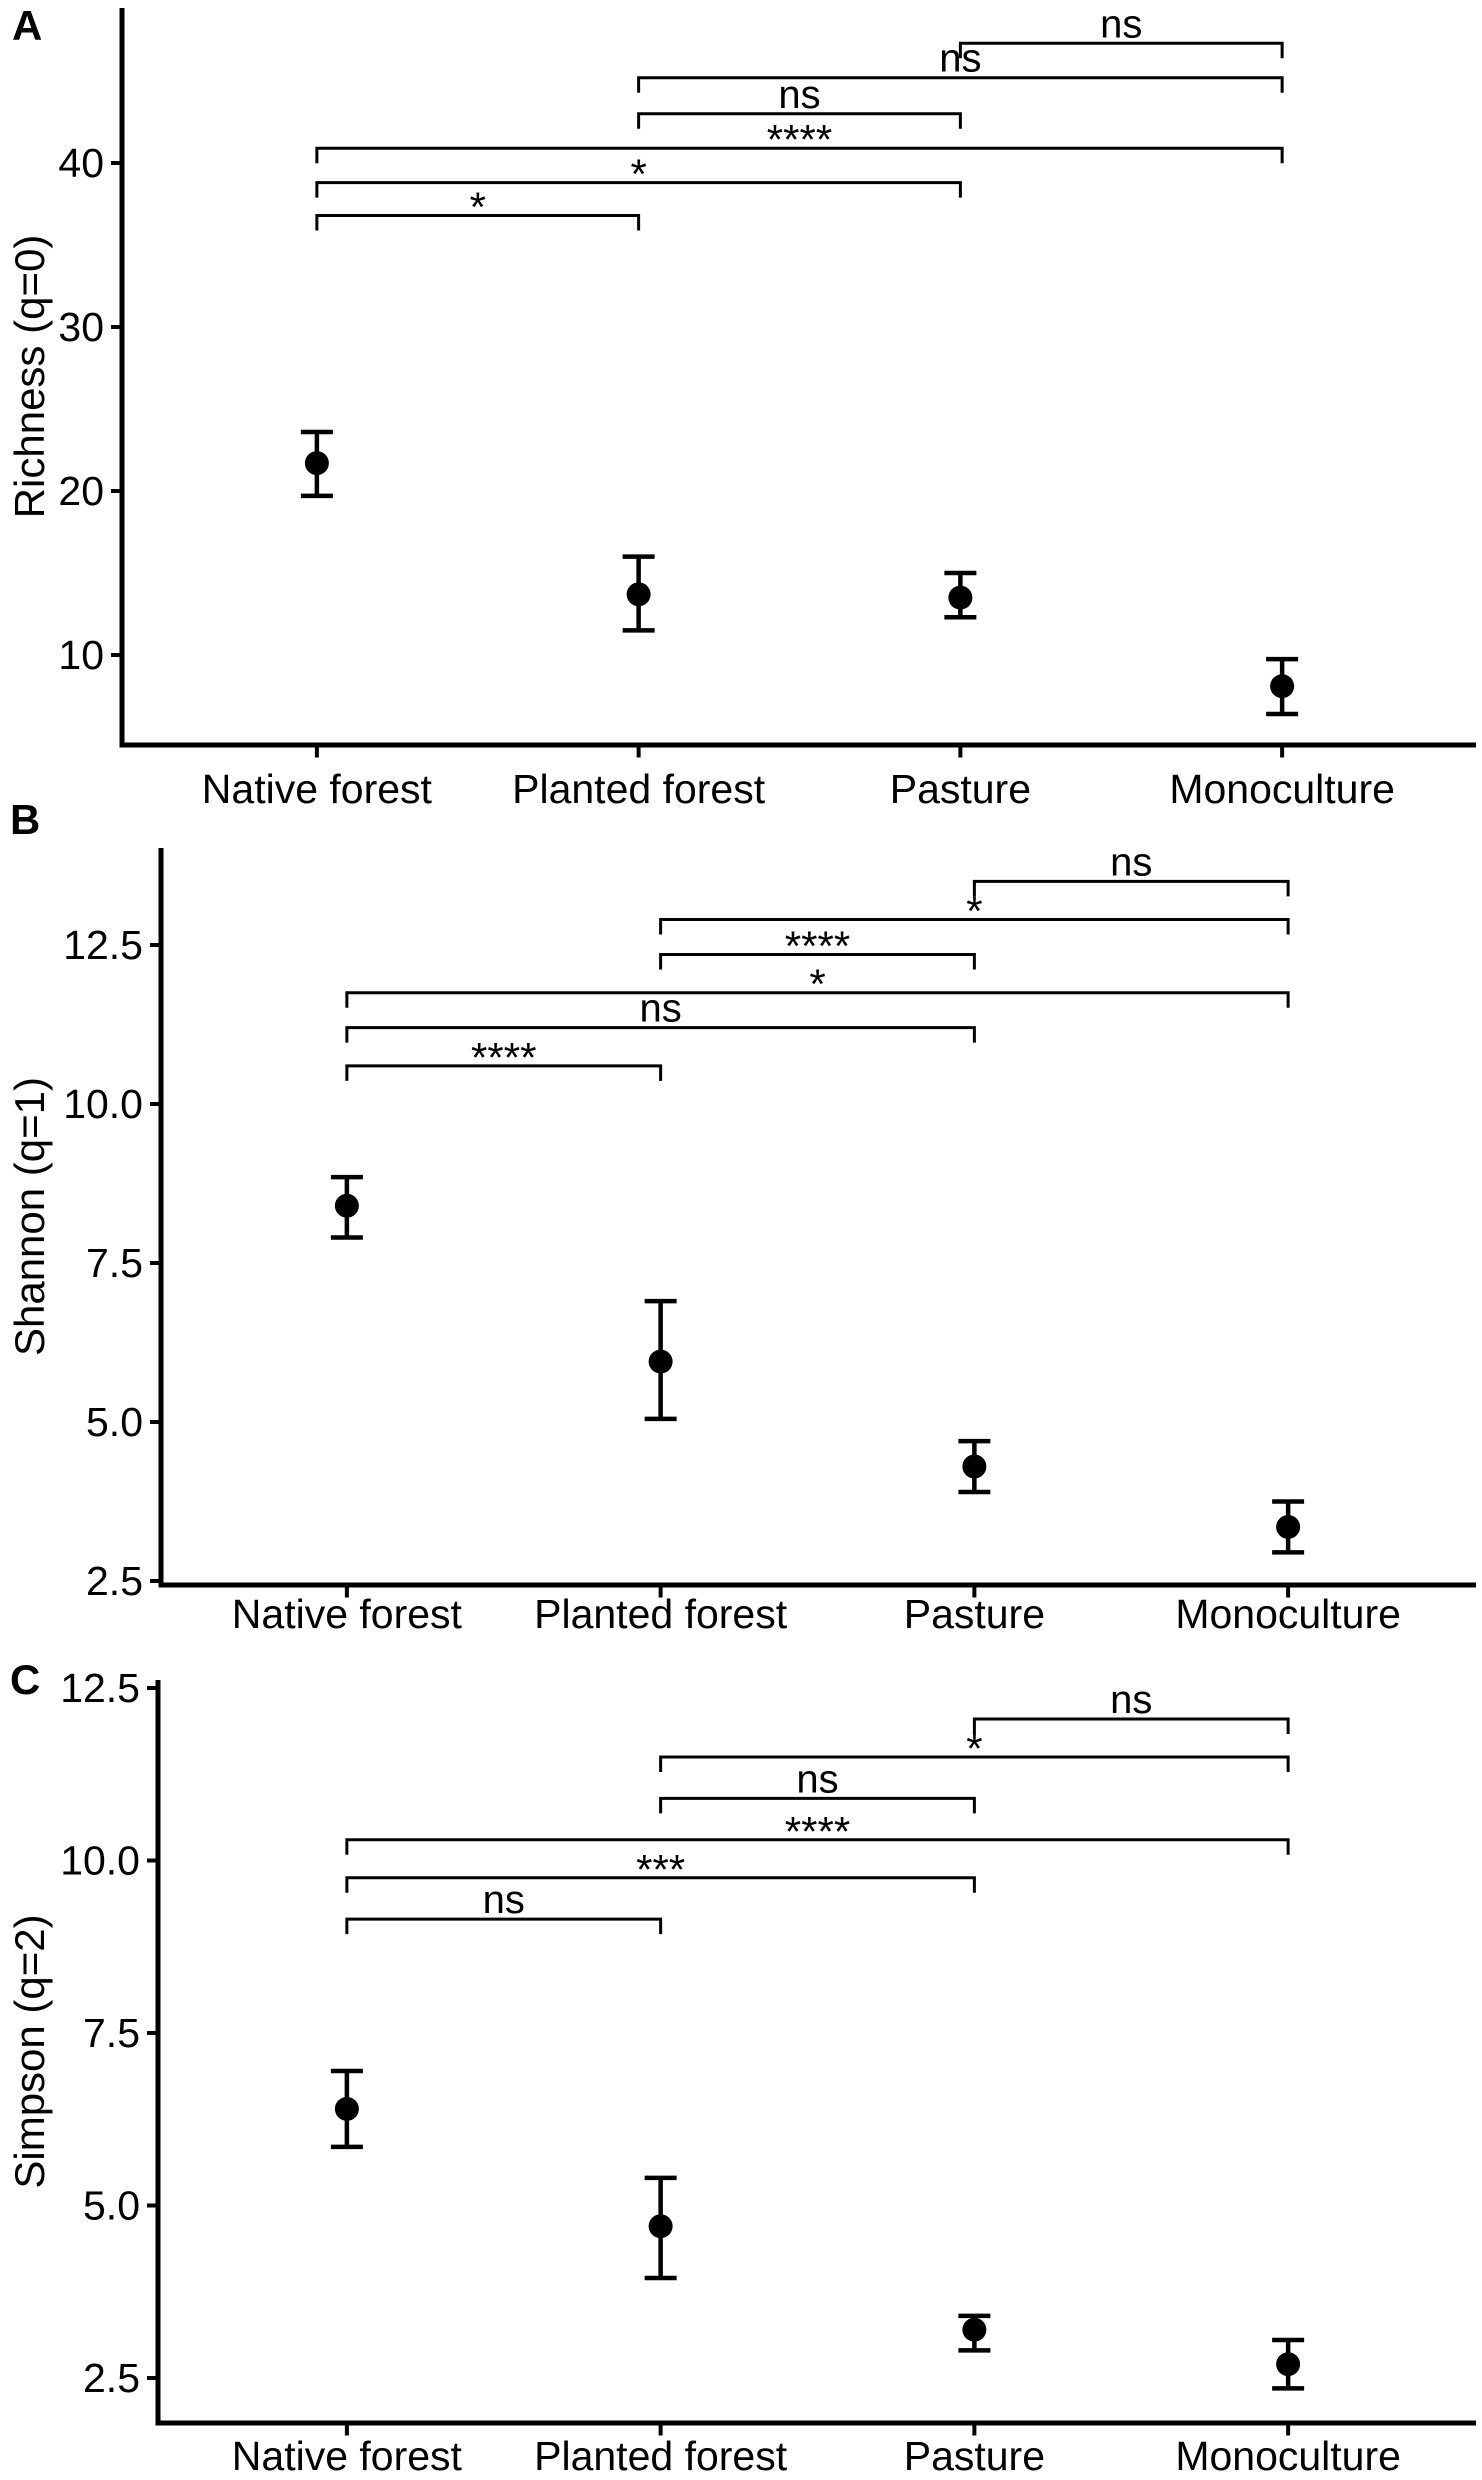 The width and height of the screenshot is (1482, 2480). What do you see at coordinates (81, 327) in the screenshot?
I see `y-tick-label: 30` at bounding box center [81, 327].